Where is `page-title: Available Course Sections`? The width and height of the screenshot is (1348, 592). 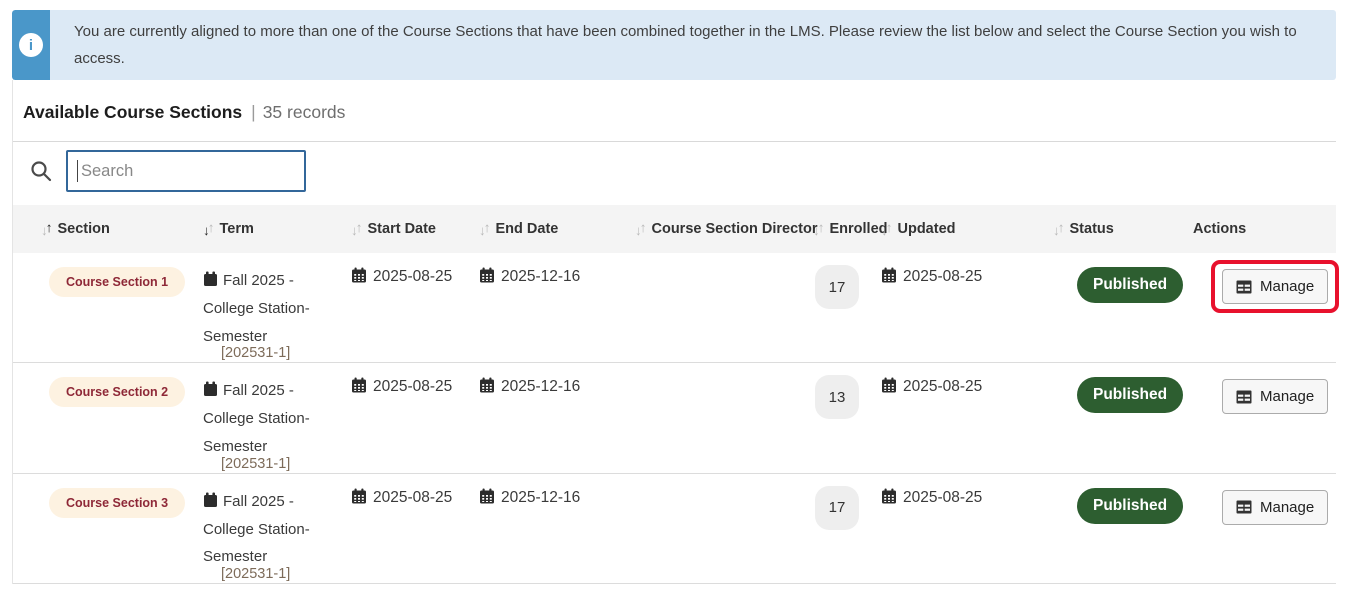
page-title: Available Course Sections is located at coordinates (133, 112).